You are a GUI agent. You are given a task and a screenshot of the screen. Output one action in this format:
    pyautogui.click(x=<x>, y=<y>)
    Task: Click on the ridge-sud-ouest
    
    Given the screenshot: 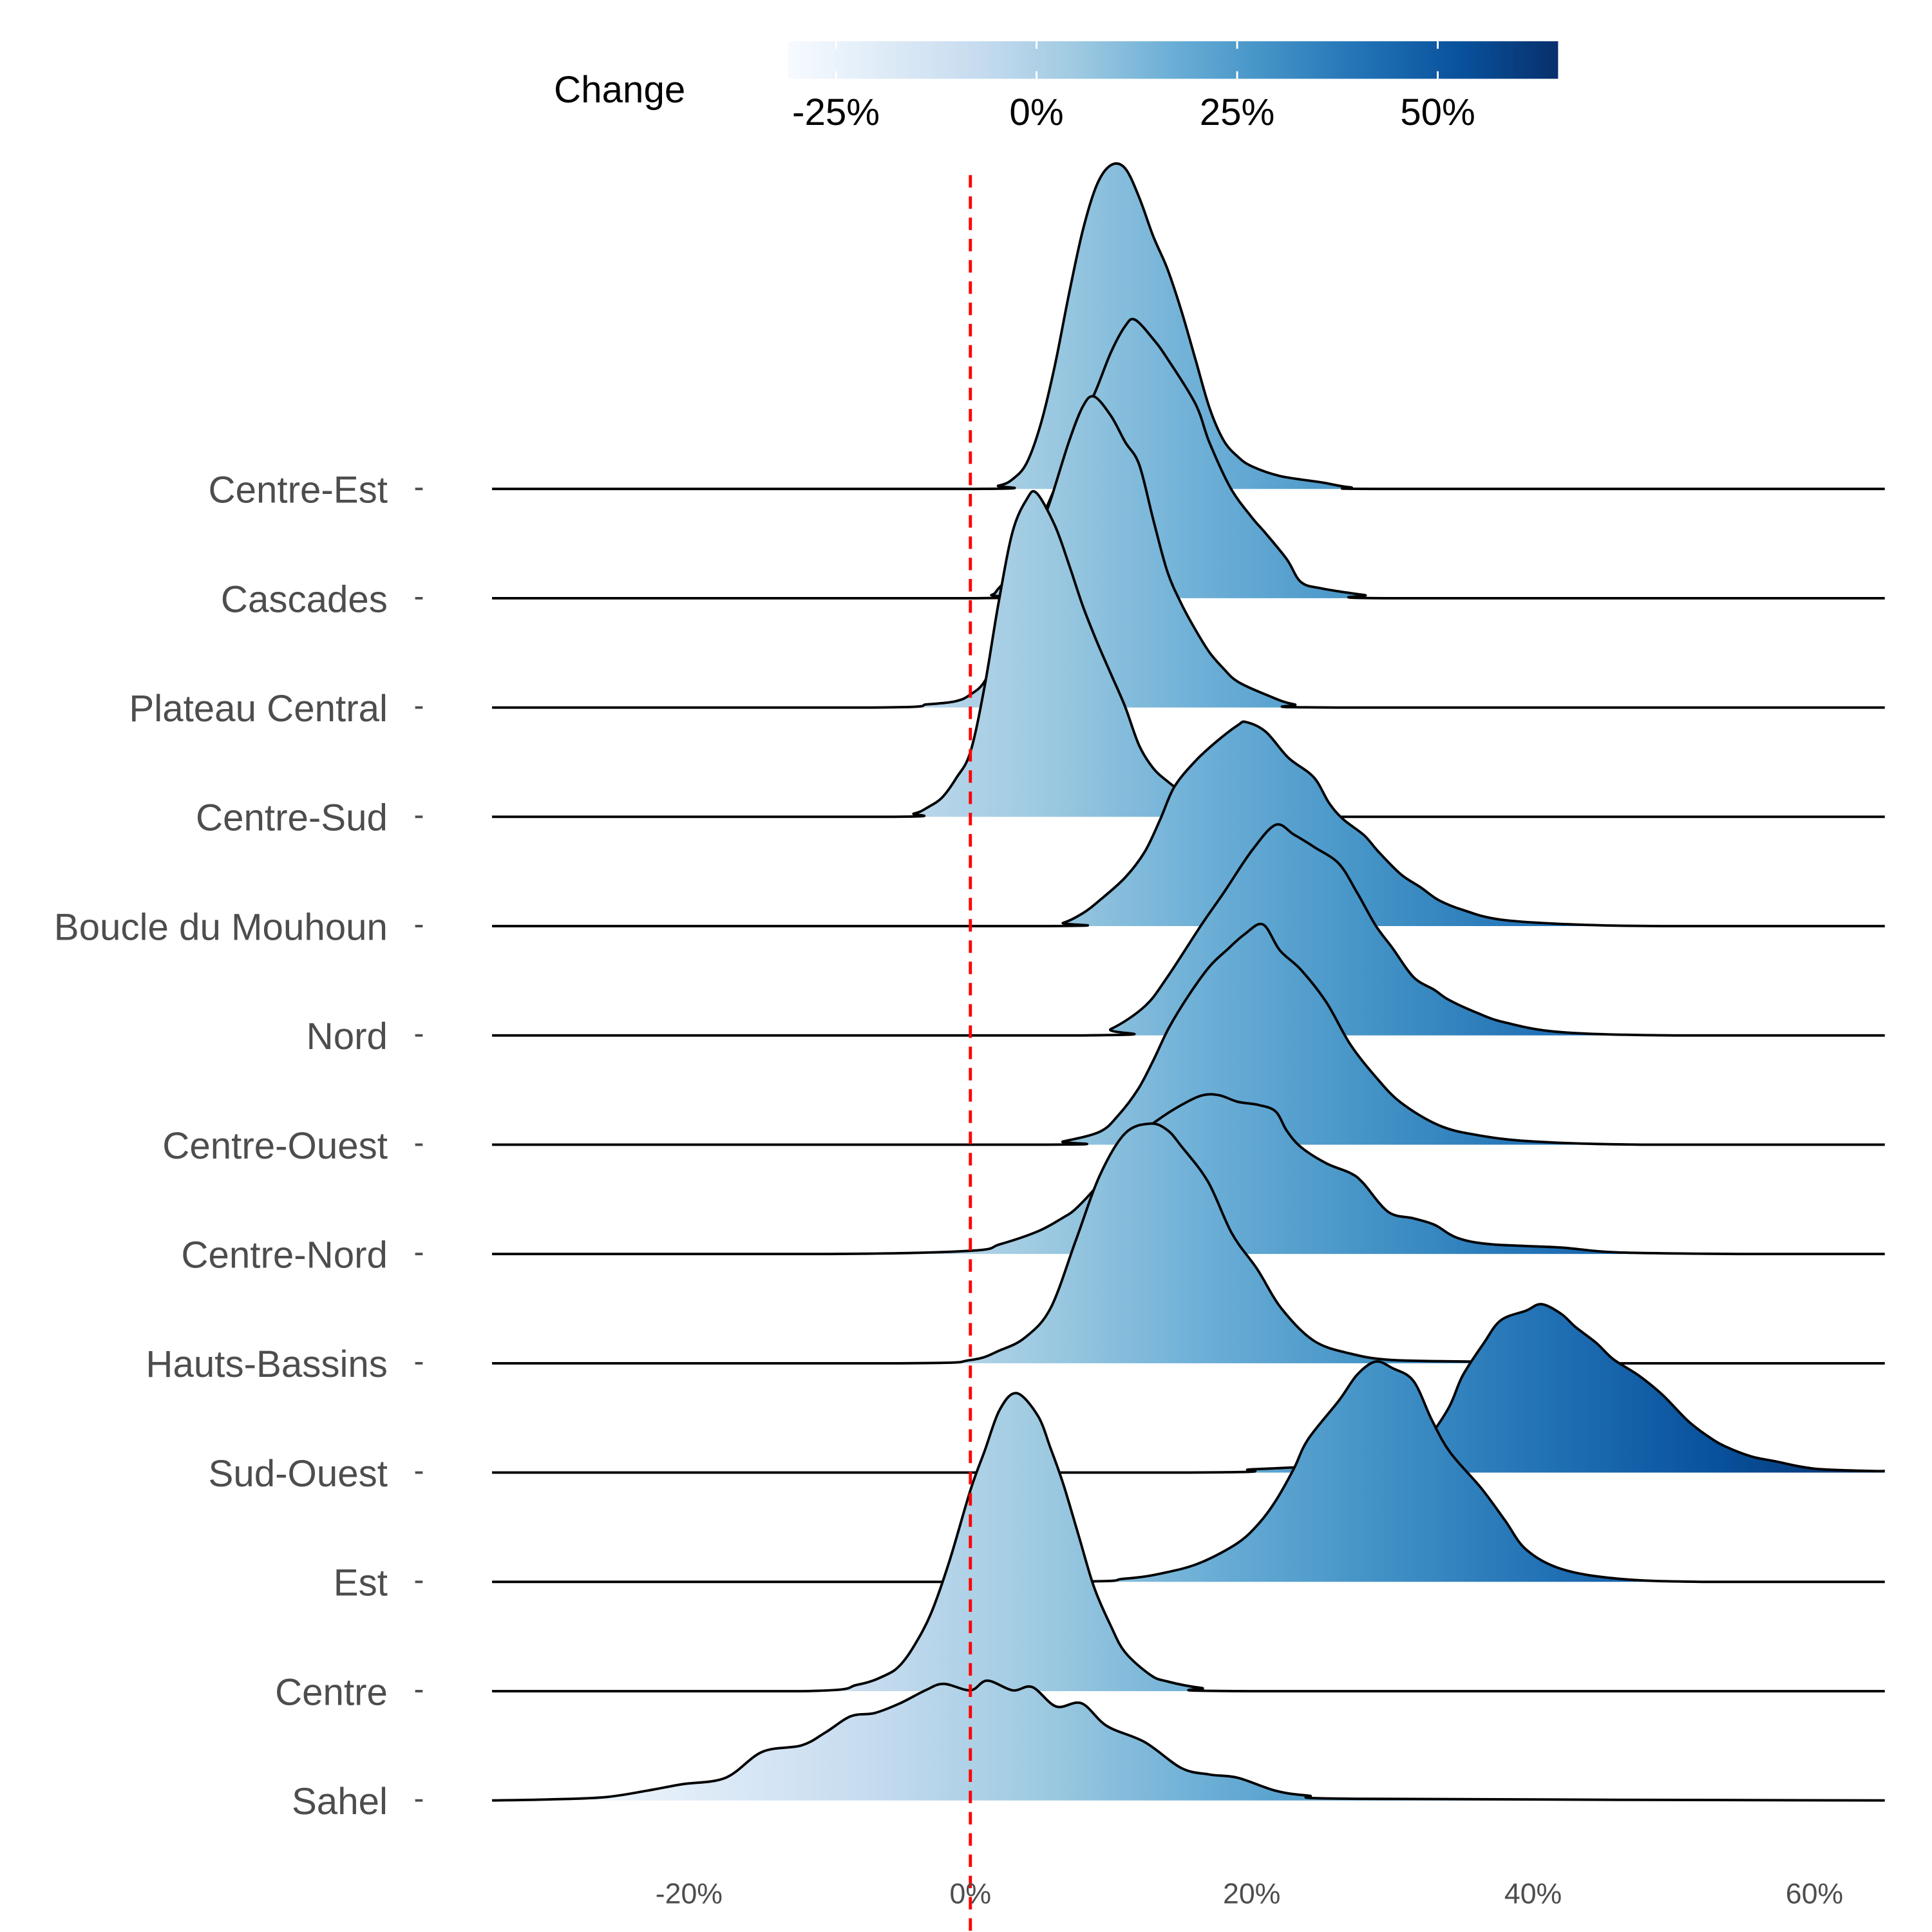 What is the action you would take?
    pyautogui.click(x=1189, y=1388)
    